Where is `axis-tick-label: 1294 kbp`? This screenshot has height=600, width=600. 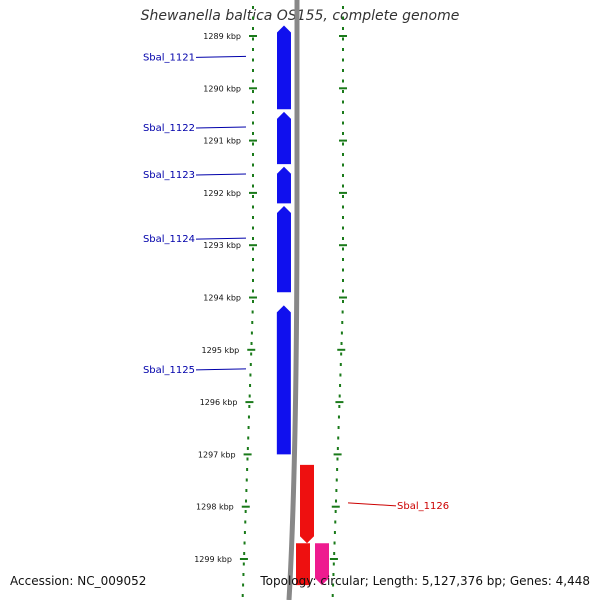 axis-tick-label: 1294 kbp is located at coordinates (222, 298).